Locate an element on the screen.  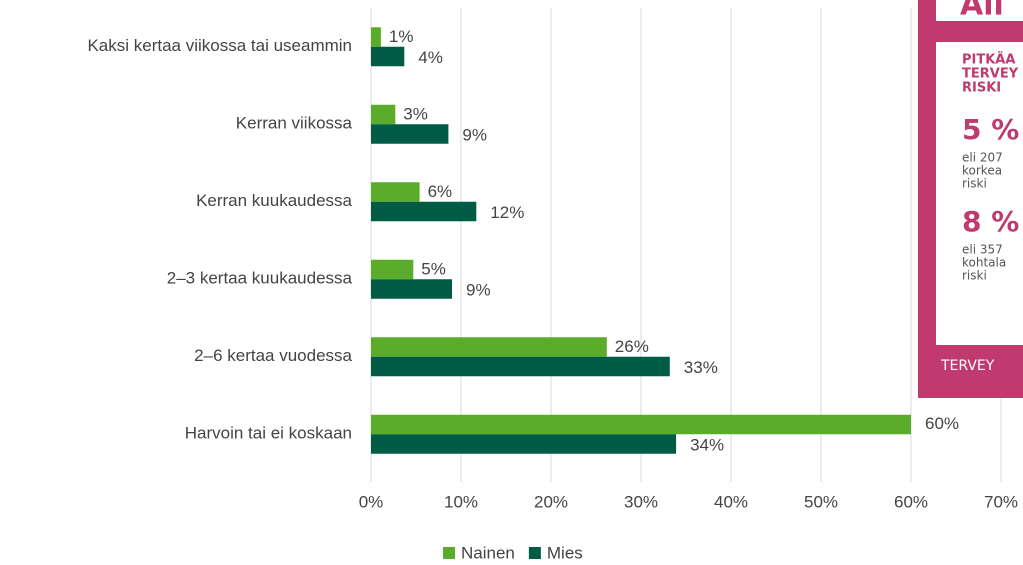
value-label: 60% is located at coordinates (942, 423).